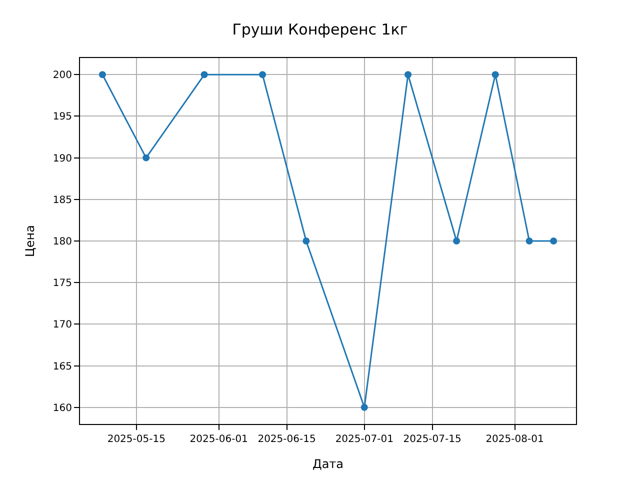 This screenshot has width=640, height=480. Describe the element at coordinates (62, 158) in the screenshot. I see `y-tick-label: 190` at that location.